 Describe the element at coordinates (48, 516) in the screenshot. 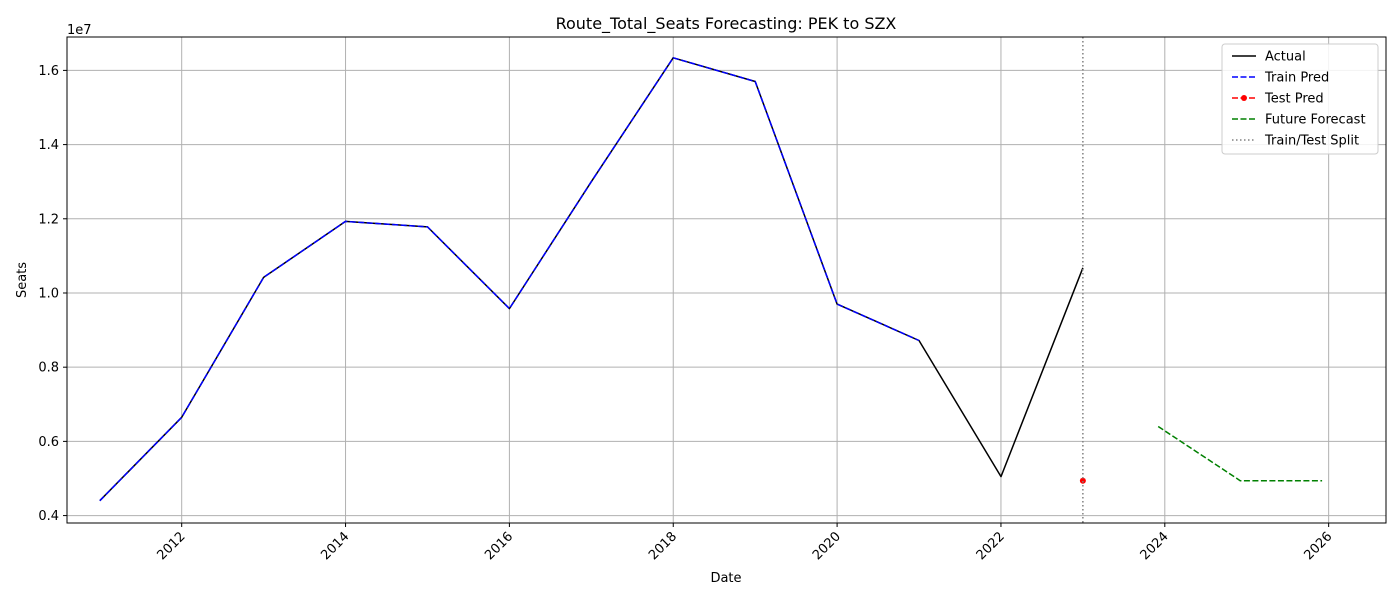

I see `y-tick-label: 0.4` at that location.